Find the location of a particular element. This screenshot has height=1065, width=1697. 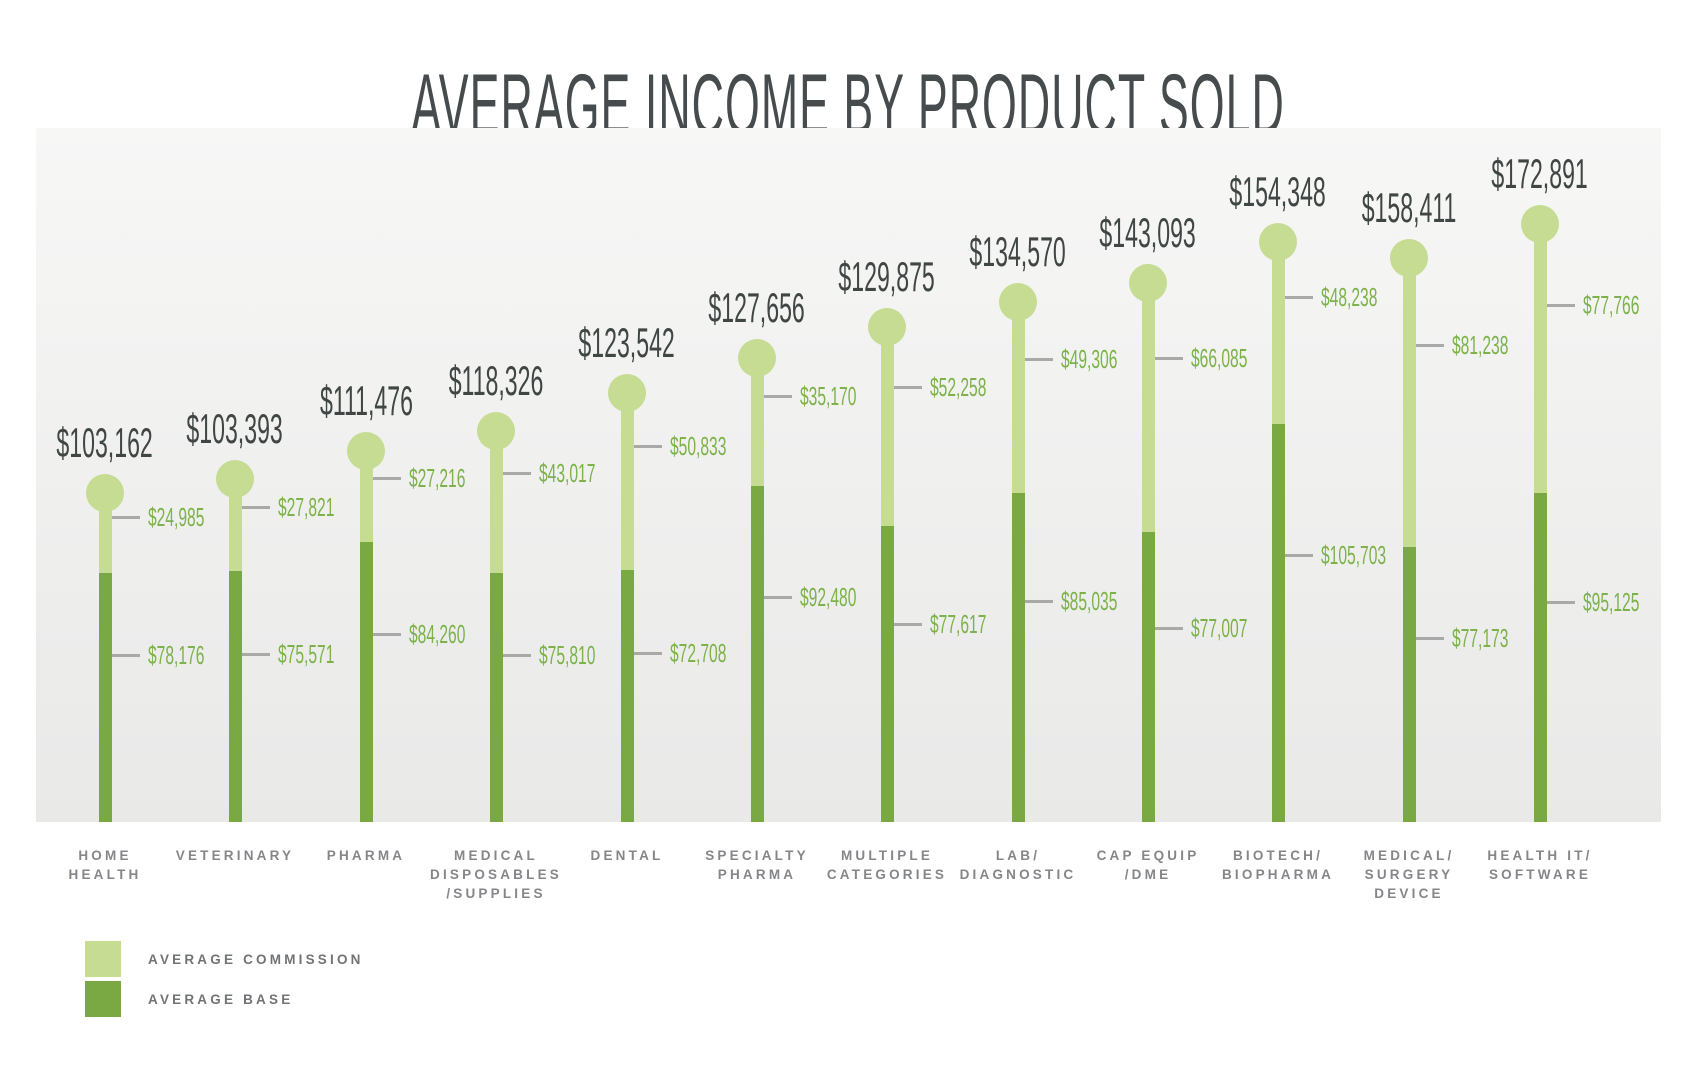

commission-value-text: $48,238 is located at coordinates (1349, 297).